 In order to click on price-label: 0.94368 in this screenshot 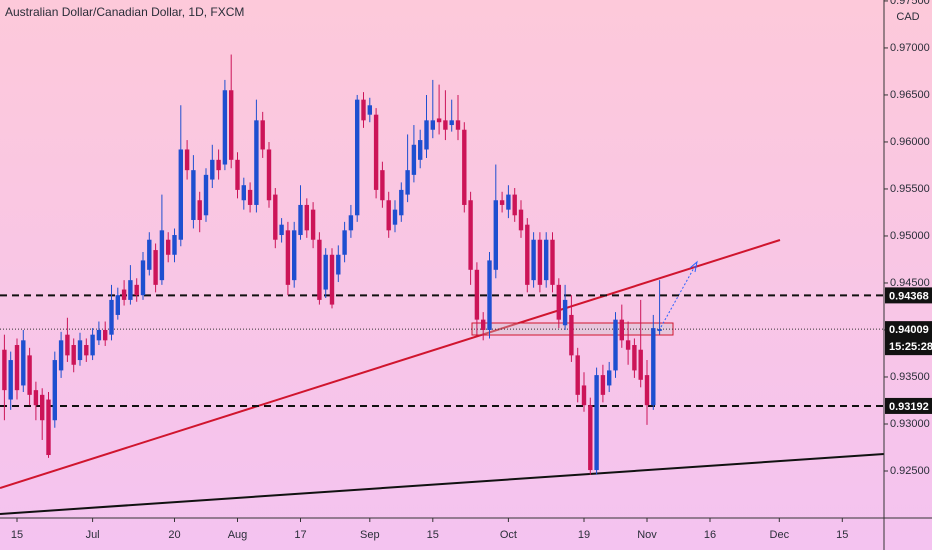, I will do `click(909, 296)`.